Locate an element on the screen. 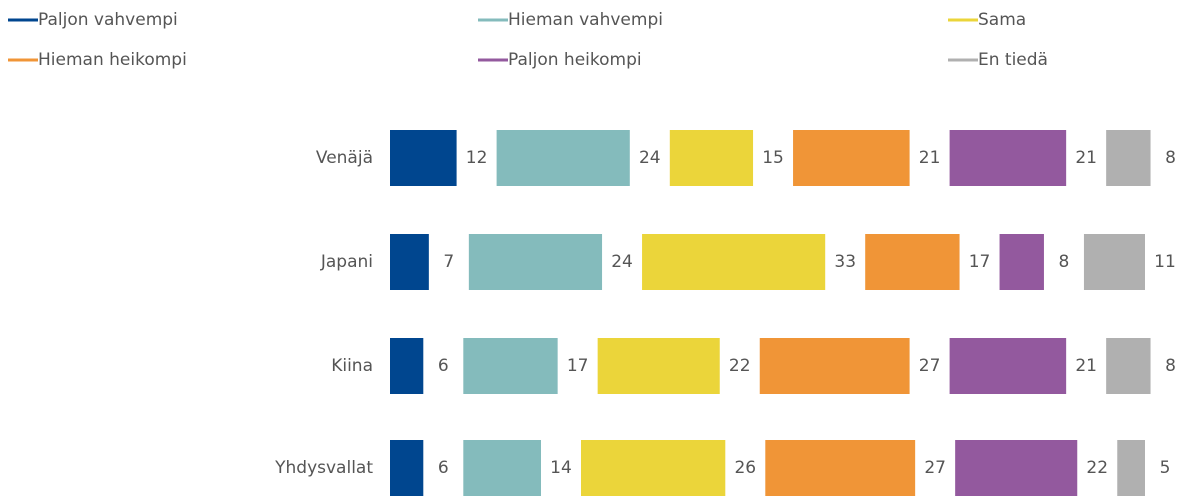 Image resolution: width=1187 pixels, height=499 pixels. legend-label: Hieman vahvempi is located at coordinates (585, 20).